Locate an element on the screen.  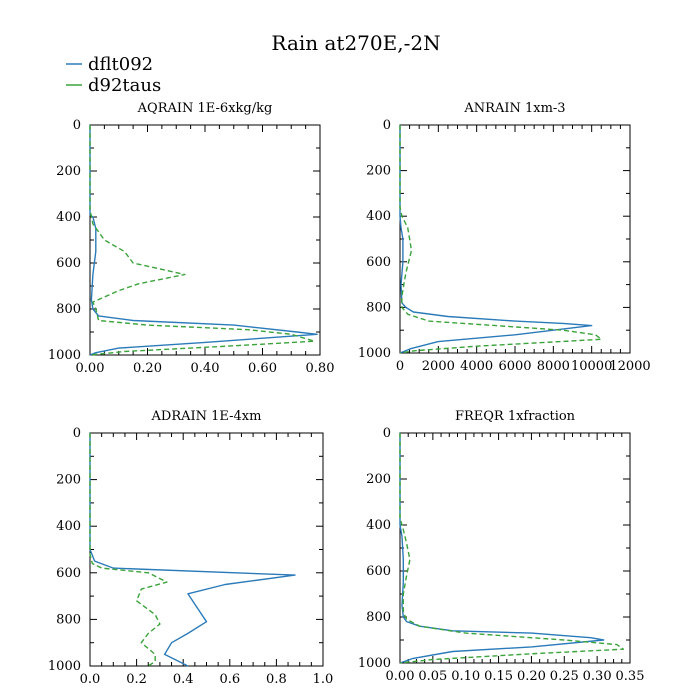
series-line-dflt092-aqrain is located at coordinates (203, 240).